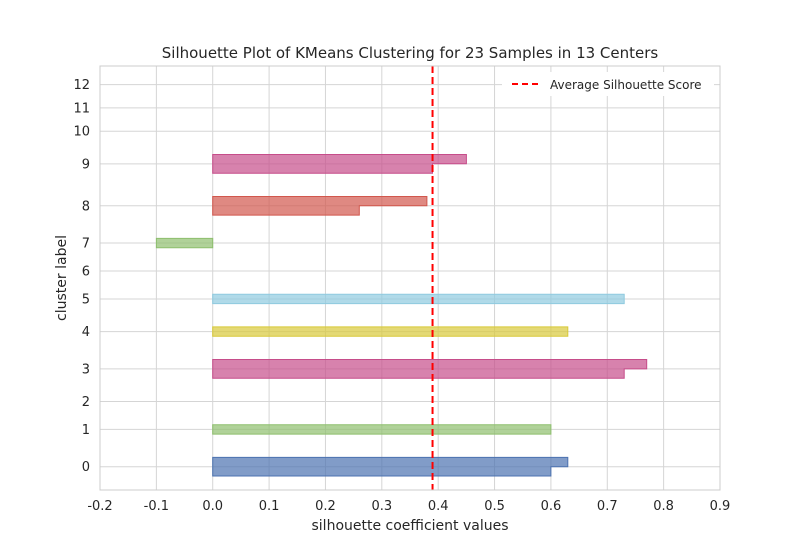 The image size is (800, 550). What do you see at coordinates (438, 506) in the screenshot?
I see `x-tick-label: 0.4` at bounding box center [438, 506].